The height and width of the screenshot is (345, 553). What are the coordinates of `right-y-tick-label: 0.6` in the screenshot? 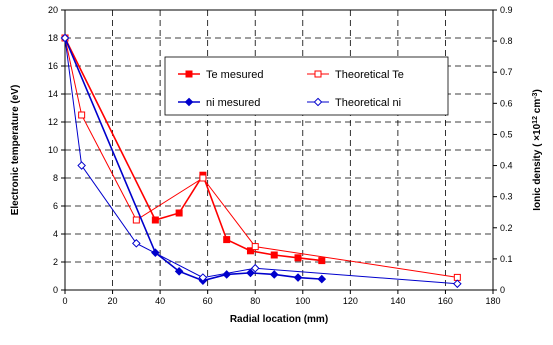 It's located at (506, 103).